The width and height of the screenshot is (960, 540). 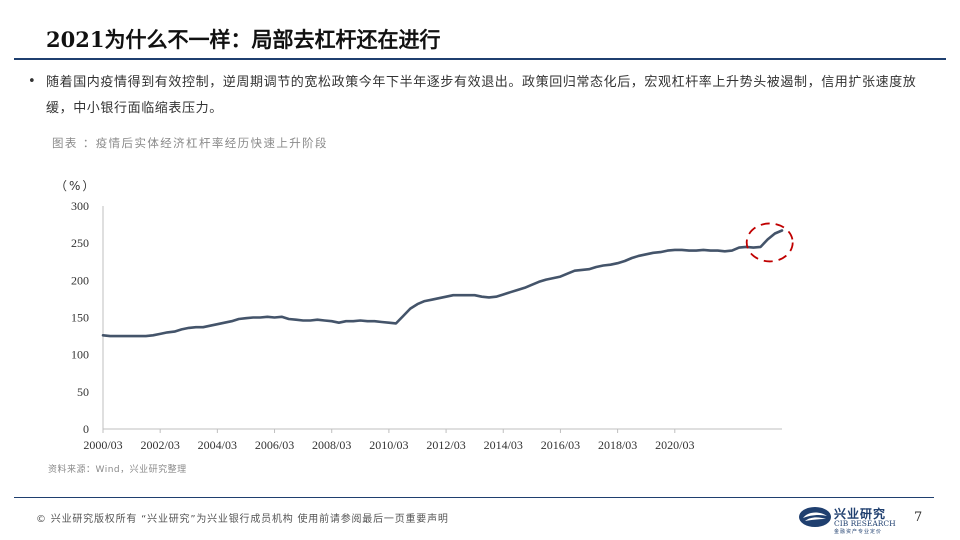 What do you see at coordinates (858, 532) in the screenshot?
I see `logo-text-sub: 金融资产专业定价` at bounding box center [858, 532].